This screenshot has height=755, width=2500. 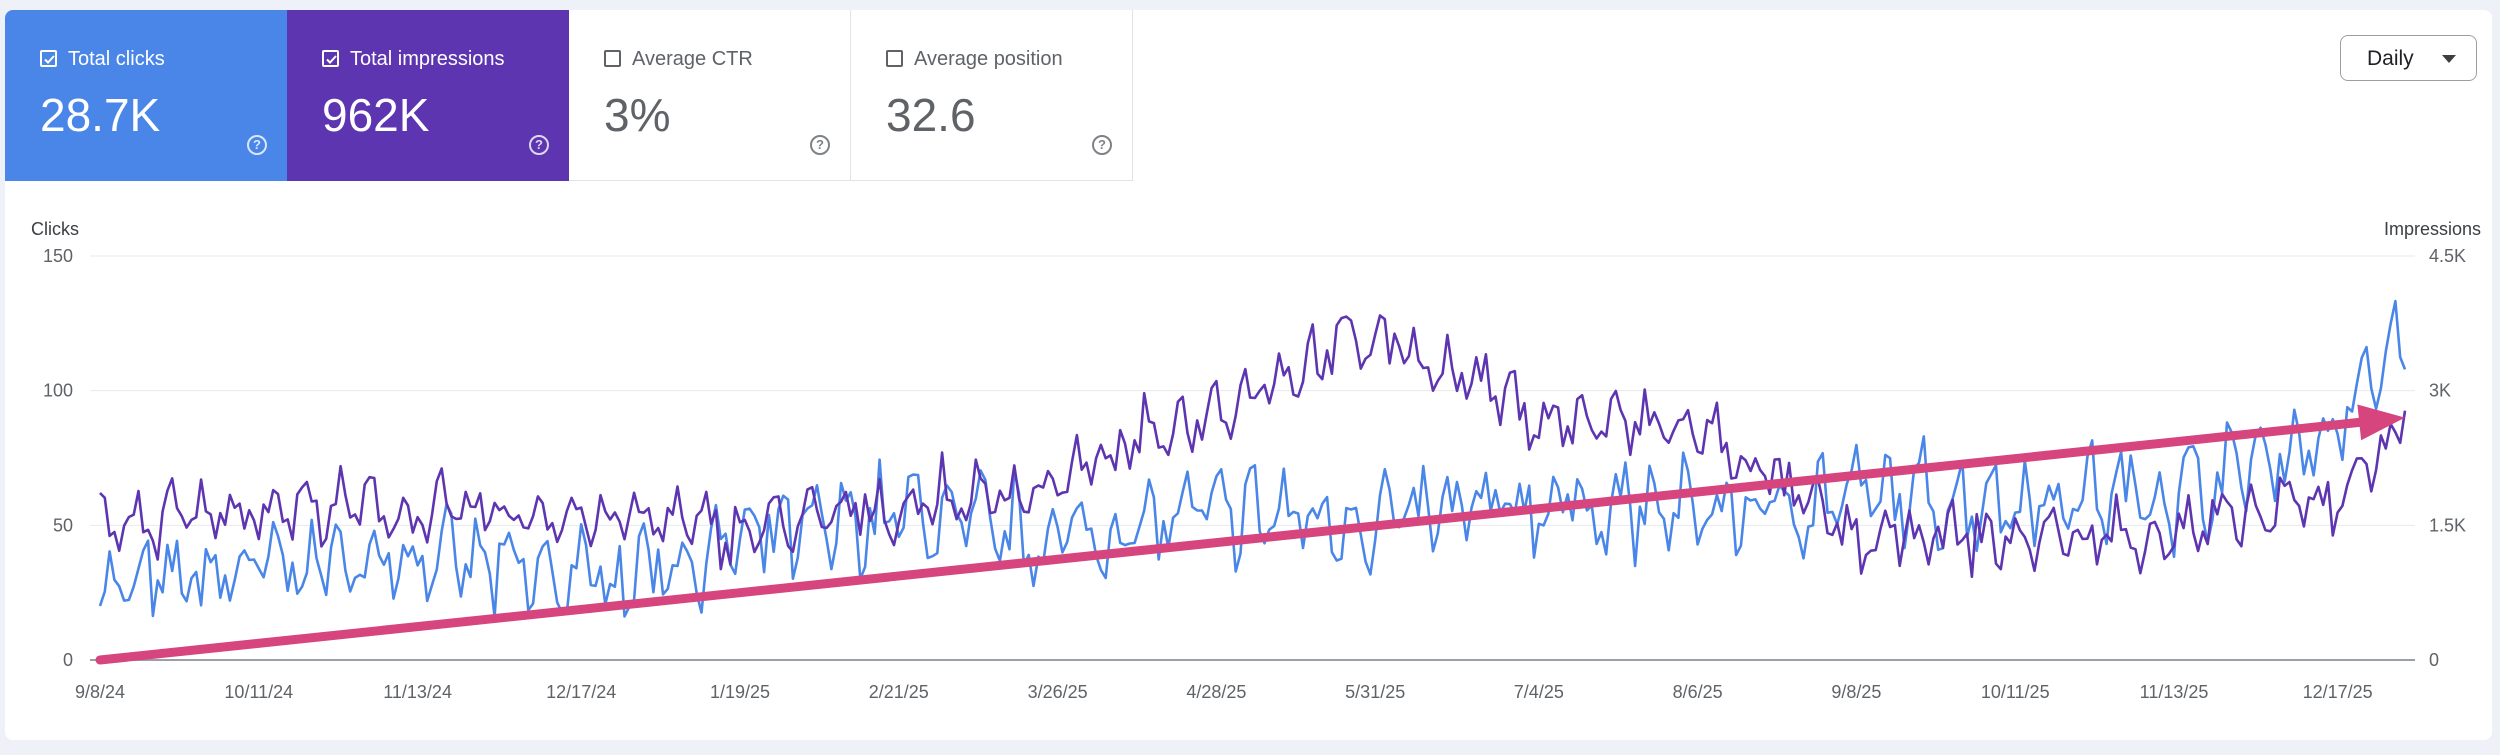 What do you see at coordinates (894, 58) in the screenshot?
I see `average-position-checkbox` at bounding box center [894, 58].